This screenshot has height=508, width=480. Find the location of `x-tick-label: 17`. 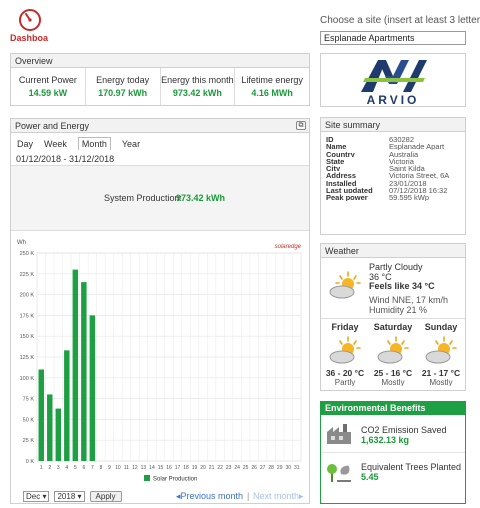

x-tick-label: 17 is located at coordinates (178, 468).